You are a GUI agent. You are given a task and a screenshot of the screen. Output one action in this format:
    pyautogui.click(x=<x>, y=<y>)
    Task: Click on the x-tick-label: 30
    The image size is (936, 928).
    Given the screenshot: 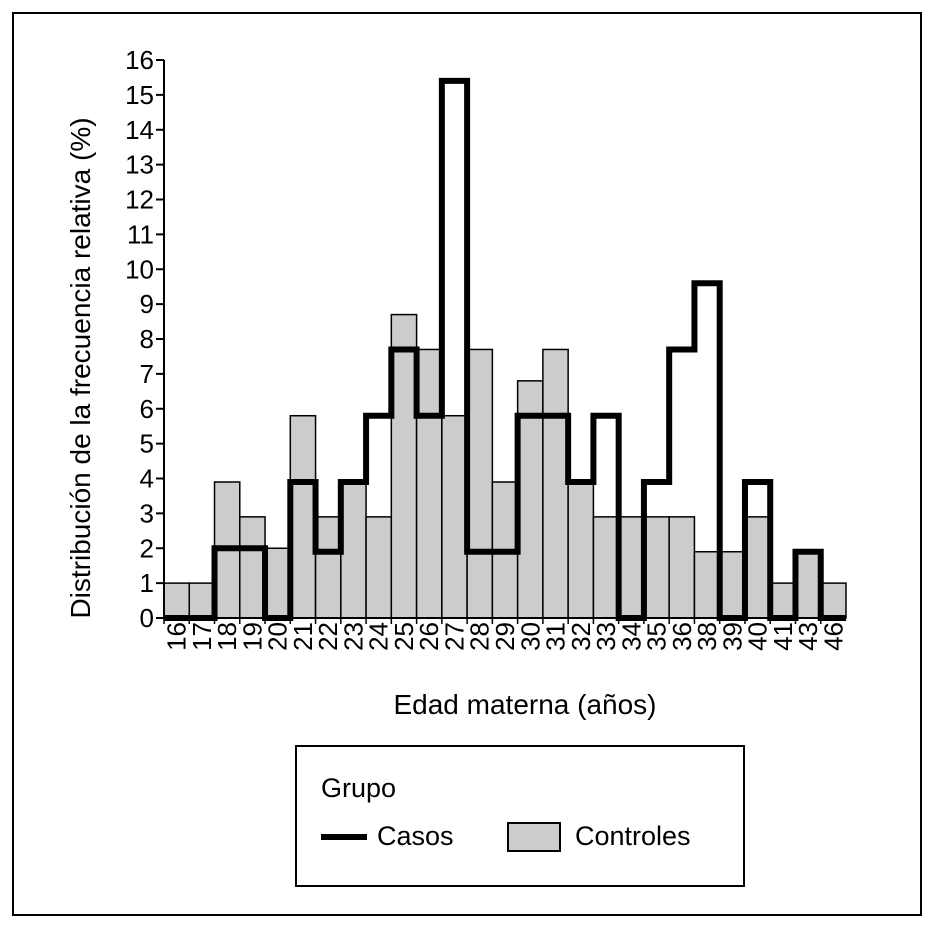 What is the action you would take?
    pyautogui.click(x=530, y=636)
    